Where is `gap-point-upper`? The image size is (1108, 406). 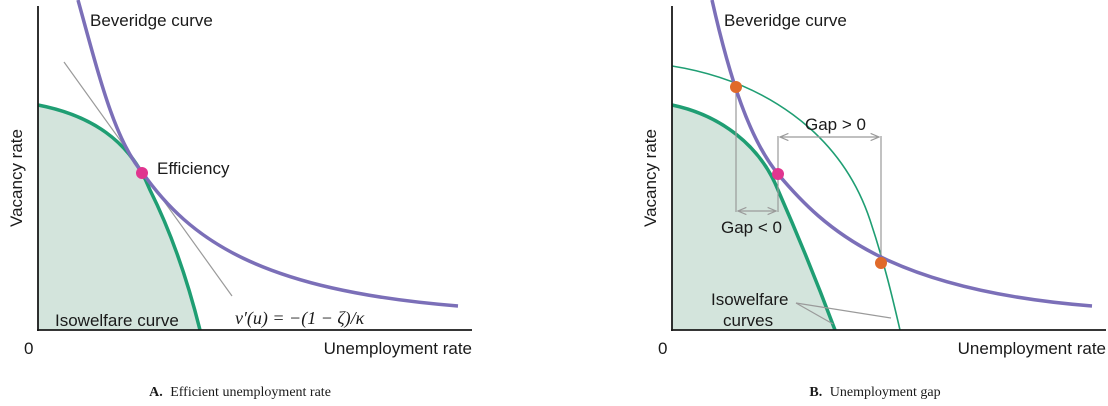
gap-point-upper is located at coordinates (736, 87).